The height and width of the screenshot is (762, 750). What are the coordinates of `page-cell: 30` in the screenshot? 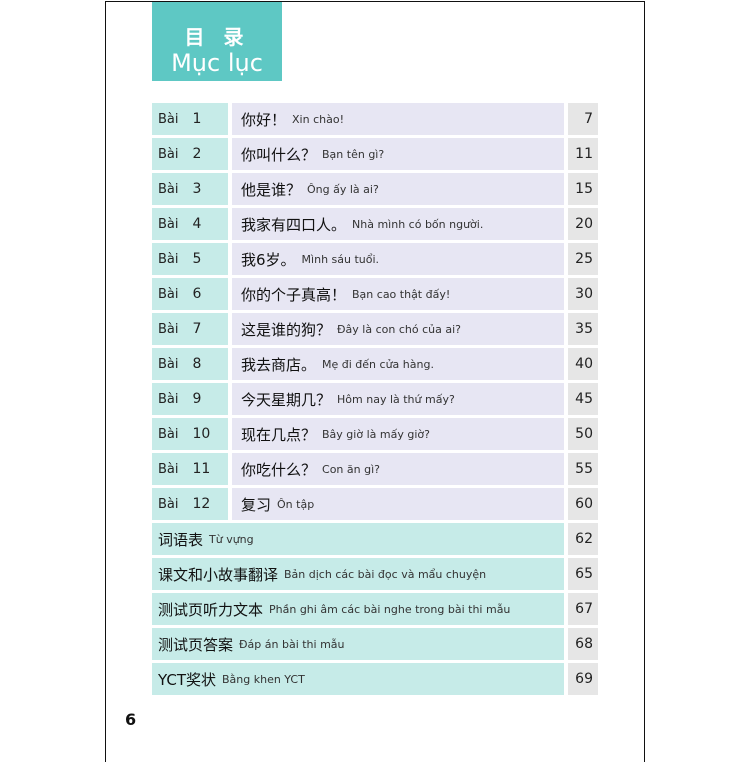 It's located at (583, 294).